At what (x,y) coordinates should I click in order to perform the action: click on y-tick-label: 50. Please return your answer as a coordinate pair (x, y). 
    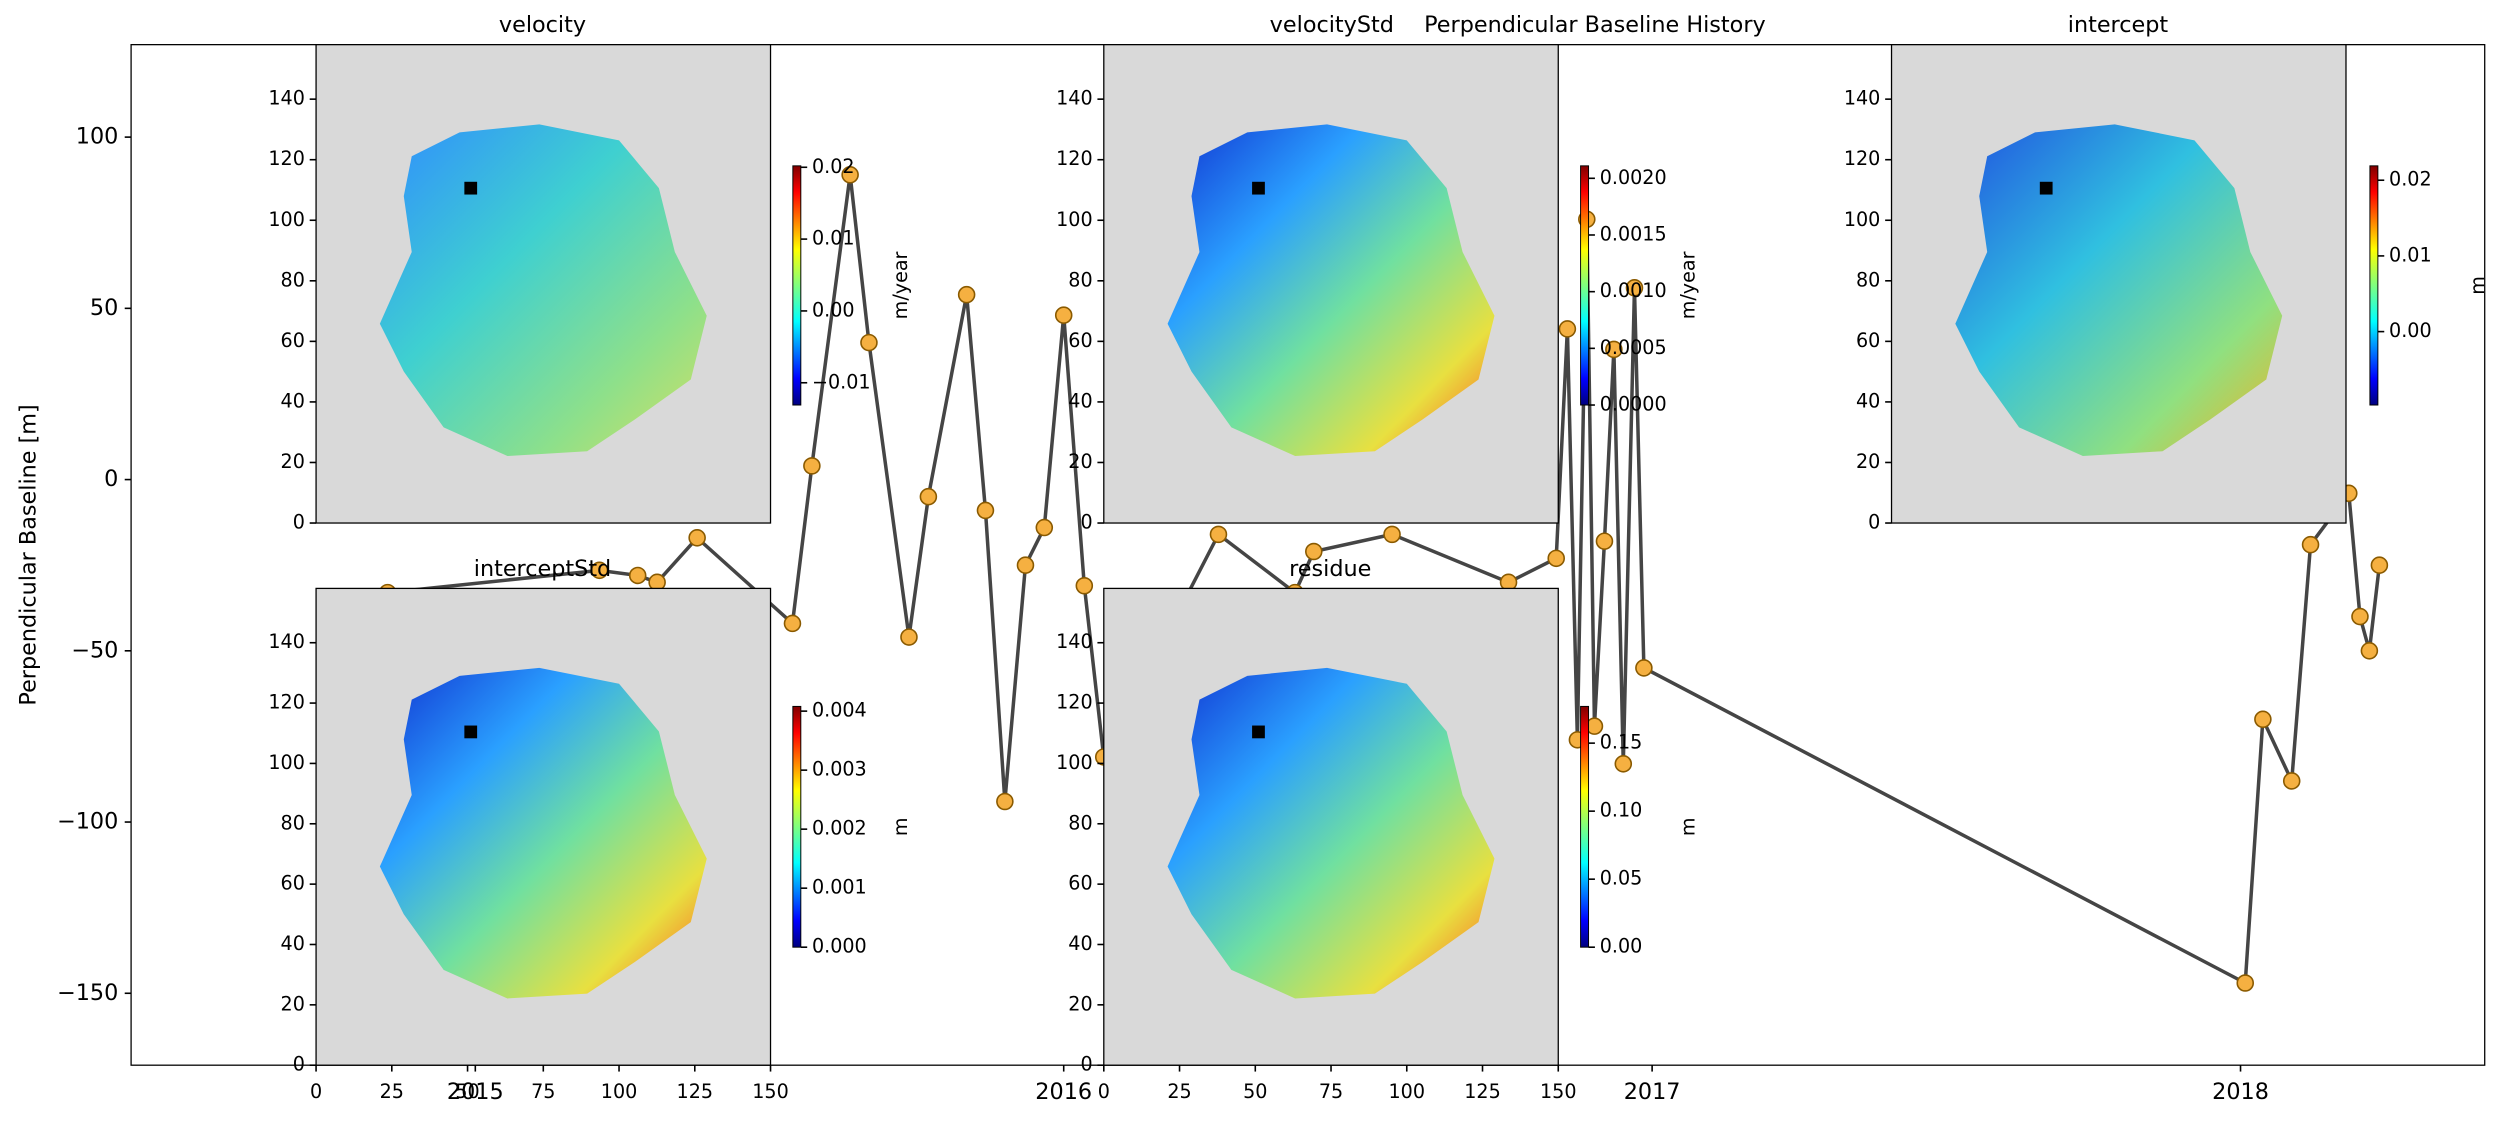
    Looking at the image, I should click on (104, 308).